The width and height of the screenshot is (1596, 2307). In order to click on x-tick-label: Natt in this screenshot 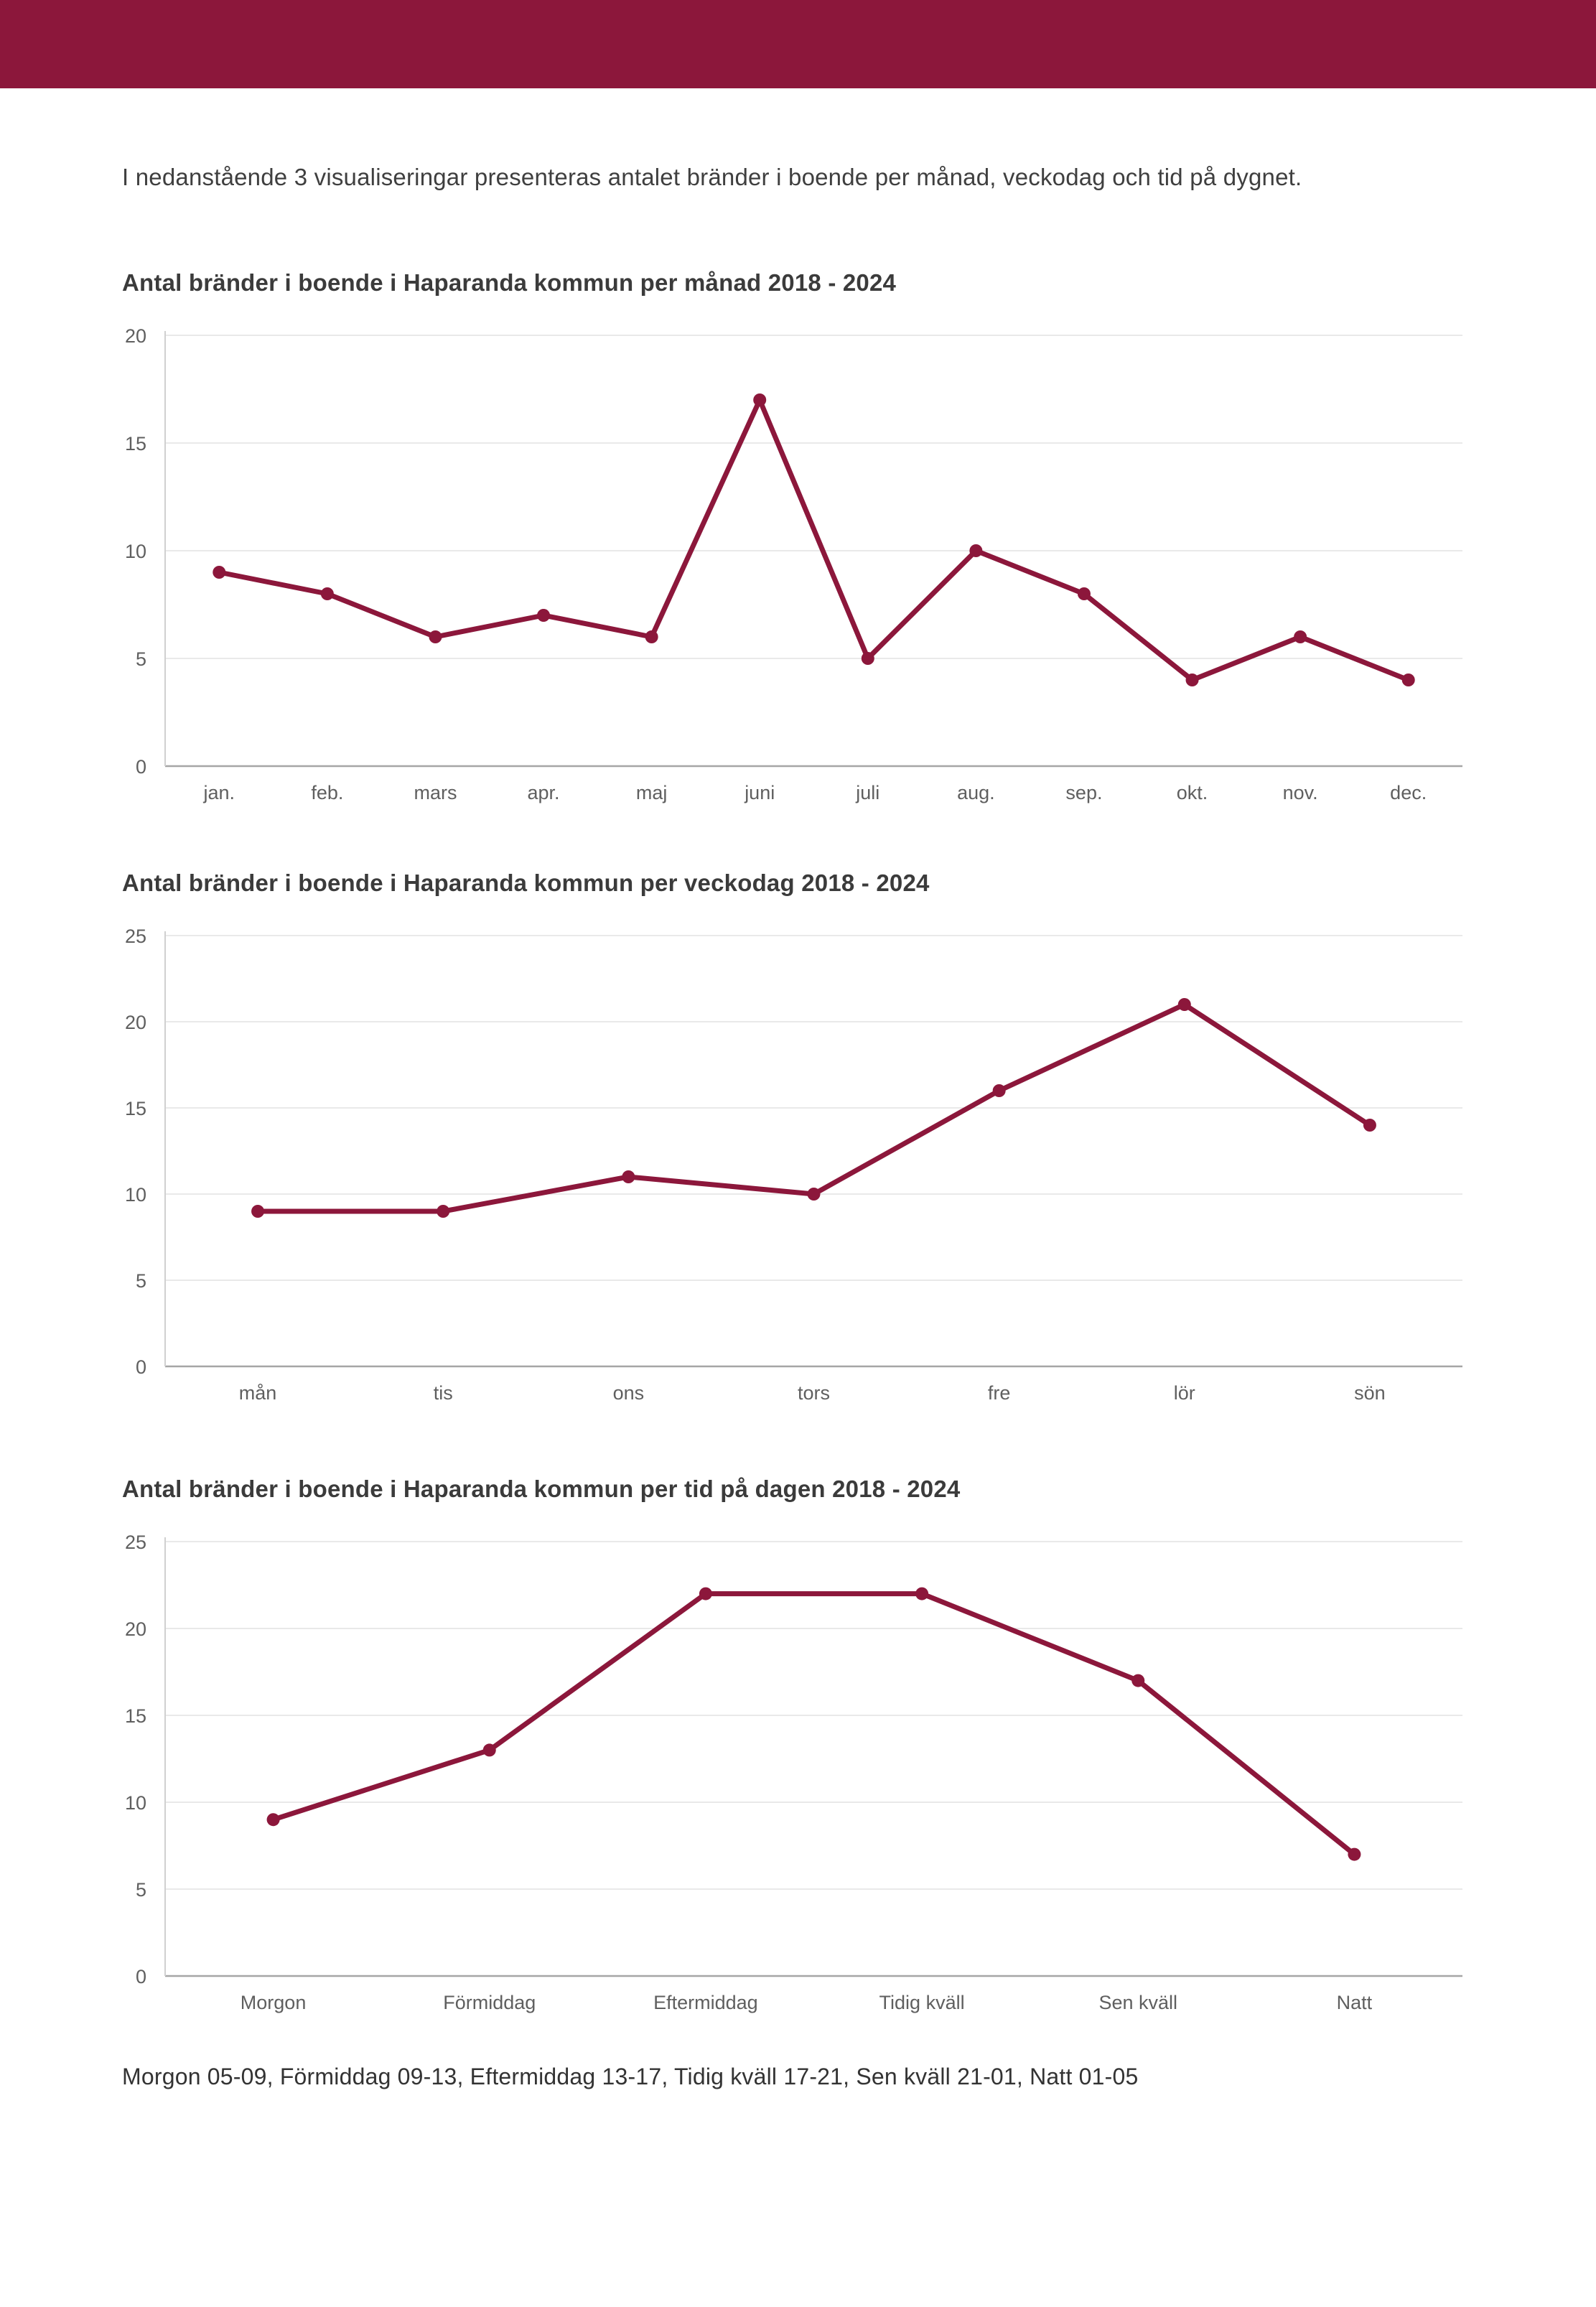, I will do `click(1355, 2002)`.